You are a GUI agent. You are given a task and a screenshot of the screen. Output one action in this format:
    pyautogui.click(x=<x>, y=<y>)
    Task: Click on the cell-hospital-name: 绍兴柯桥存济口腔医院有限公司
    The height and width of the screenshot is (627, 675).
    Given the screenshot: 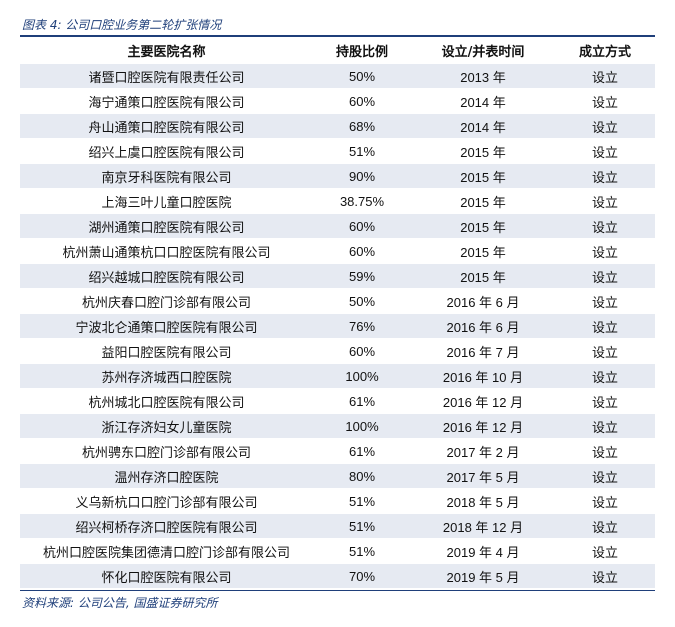 What is the action you would take?
    pyautogui.click(x=166, y=526)
    